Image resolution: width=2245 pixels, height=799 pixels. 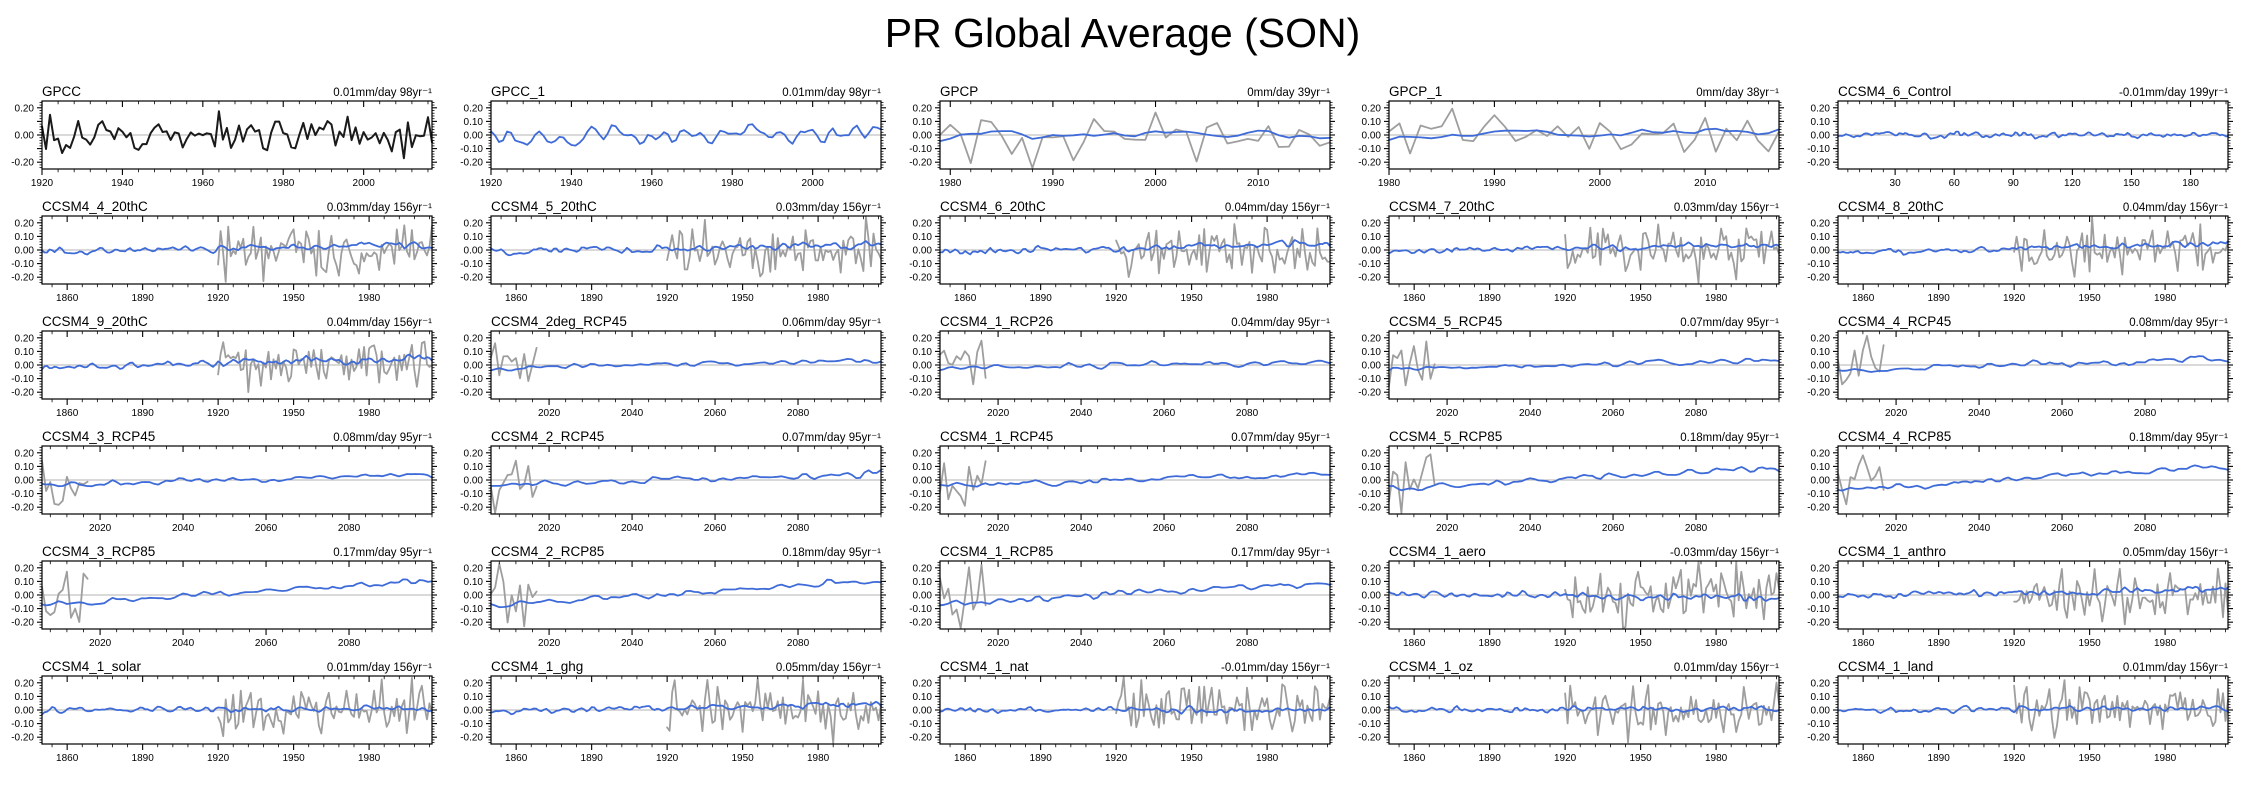 What do you see at coordinates (2175, 208) in the screenshot?
I see `panel-trend-annotation: 0.04mm/day 156yr⁻¹` at bounding box center [2175, 208].